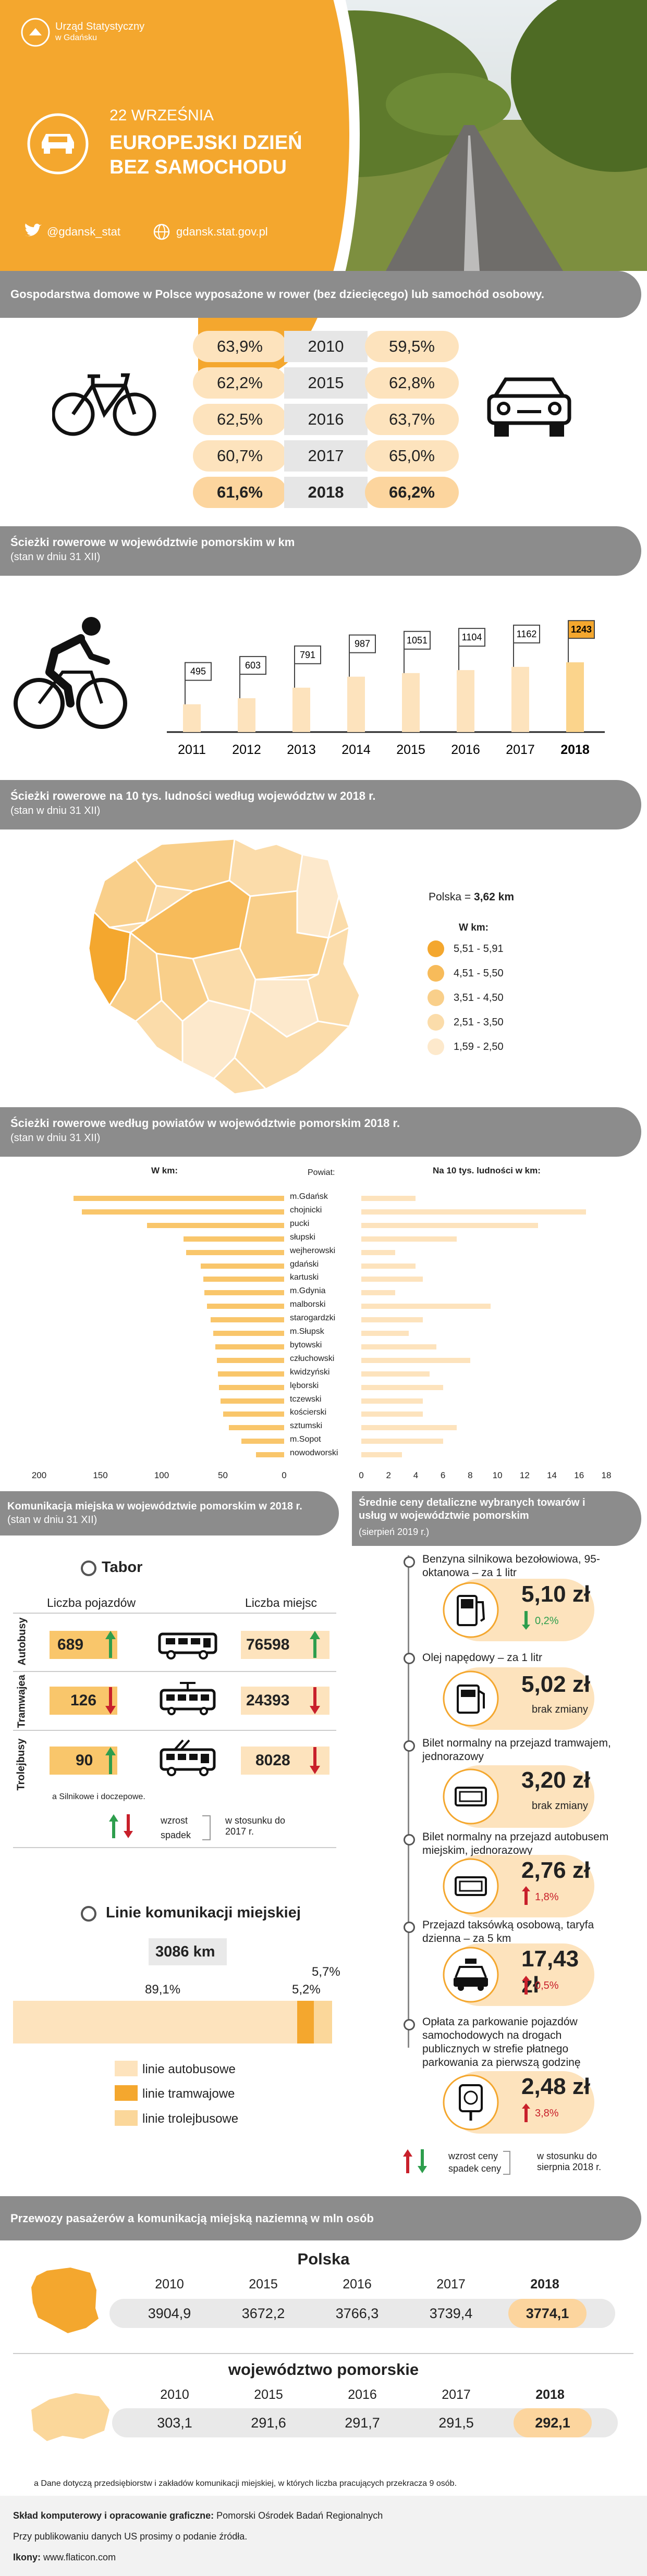 This screenshot has height=2576, width=647. What do you see at coordinates (161, 232) in the screenshot?
I see `globe-icon` at bounding box center [161, 232].